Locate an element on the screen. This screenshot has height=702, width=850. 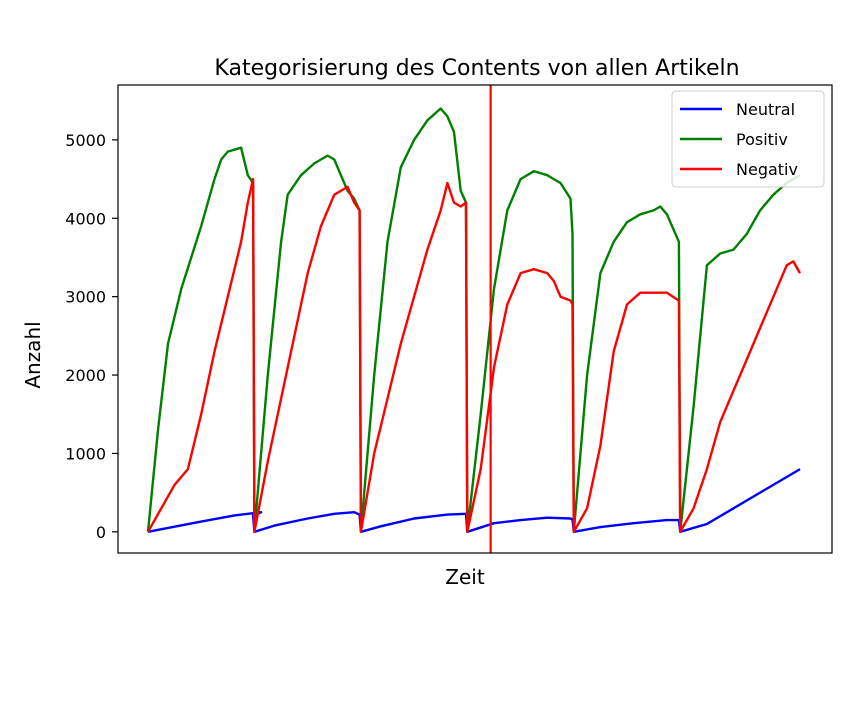
legend-box is located at coordinates (748, 139).